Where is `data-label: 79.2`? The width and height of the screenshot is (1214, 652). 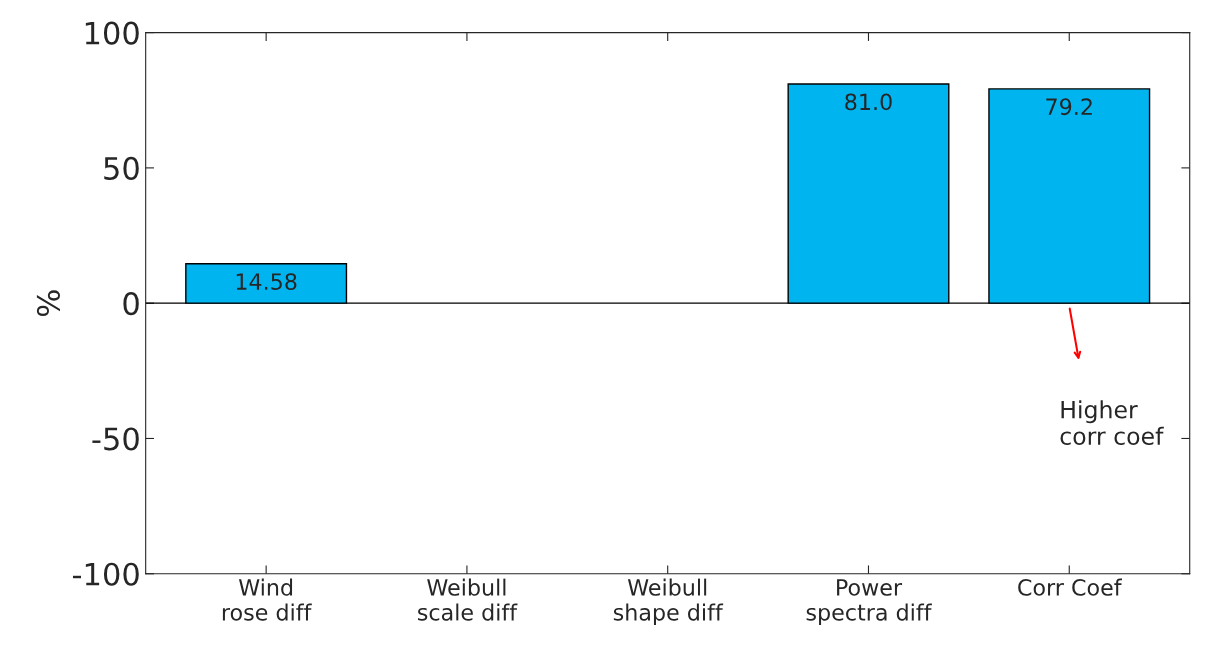 data-label: 79.2 is located at coordinates (1069, 107).